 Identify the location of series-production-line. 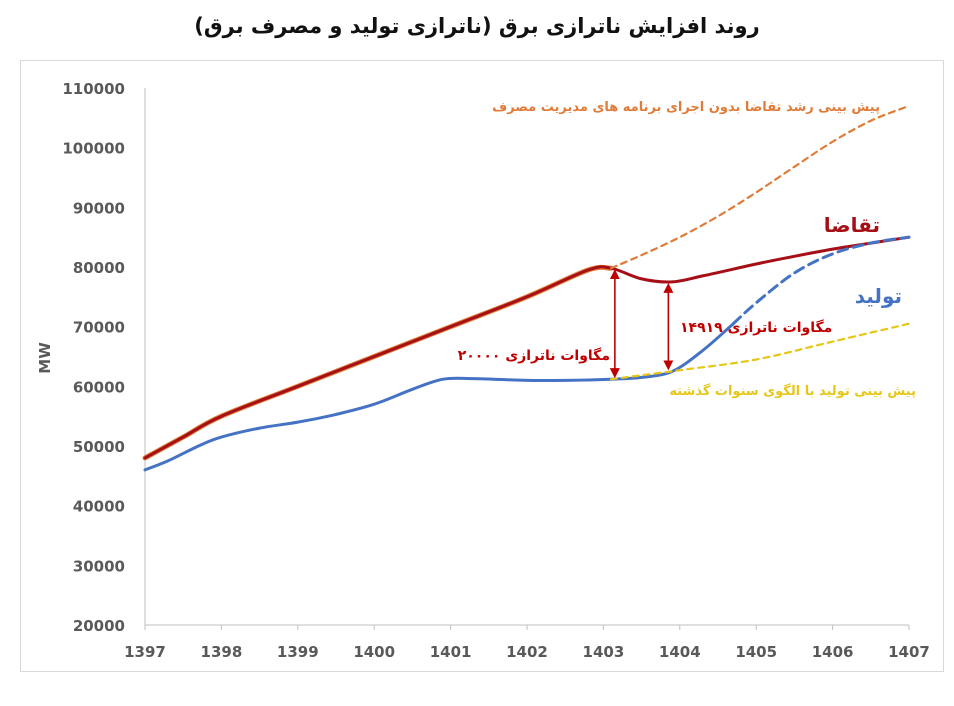
(439, 397).